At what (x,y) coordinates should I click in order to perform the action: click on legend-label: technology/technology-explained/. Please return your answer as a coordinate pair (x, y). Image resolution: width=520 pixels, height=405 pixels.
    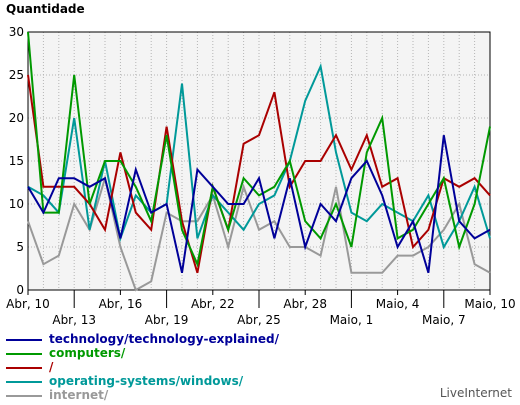
    Looking at the image, I should click on (164, 339).